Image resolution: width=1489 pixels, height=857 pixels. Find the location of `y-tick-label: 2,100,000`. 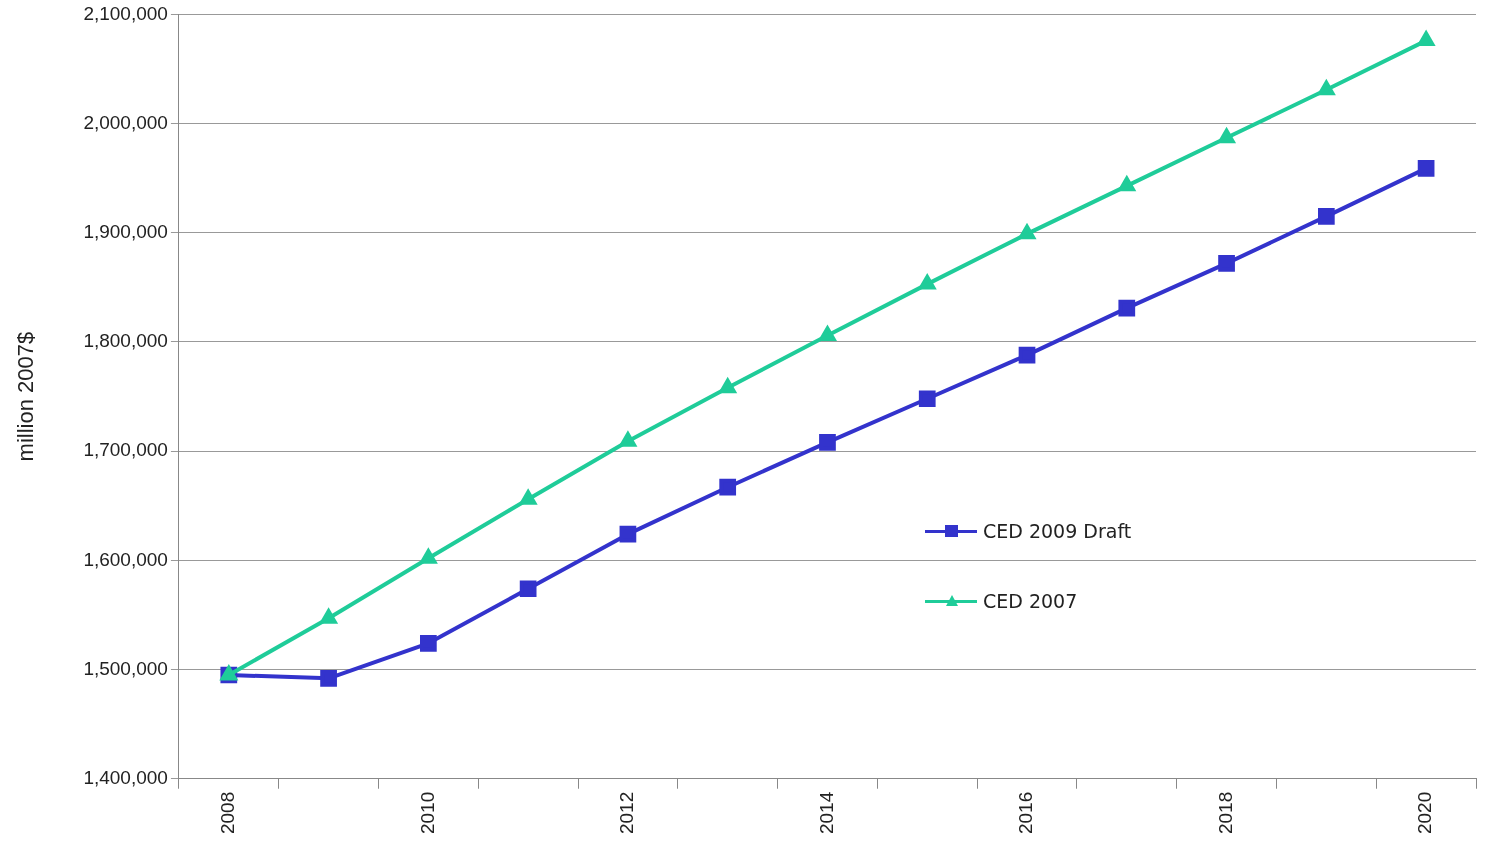

y-tick-label: 2,100,000 is located at coordinates (125, 13).